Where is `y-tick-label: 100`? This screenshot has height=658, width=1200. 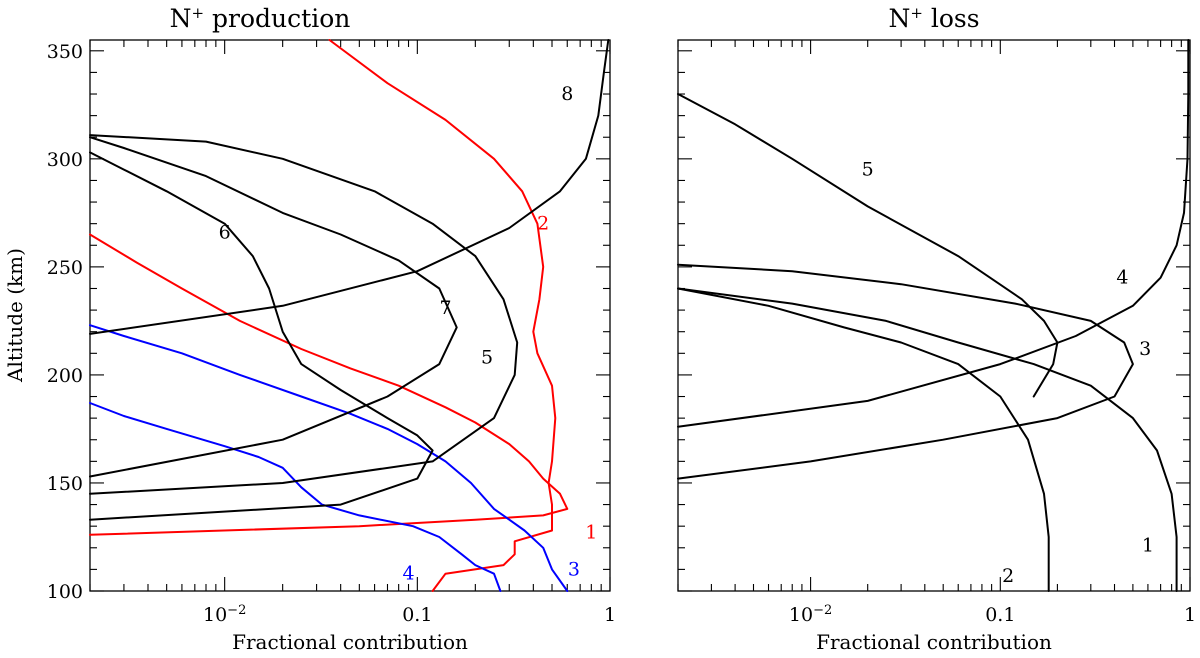
y-tick-label: 100 is located at coordinates (65, 592).